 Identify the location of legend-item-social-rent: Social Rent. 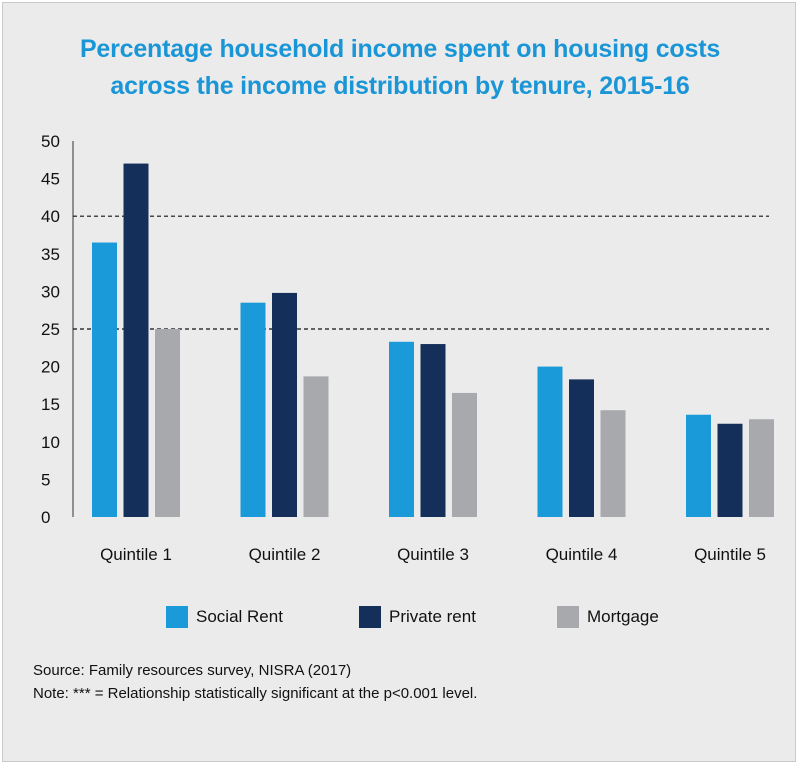
(224, 617).